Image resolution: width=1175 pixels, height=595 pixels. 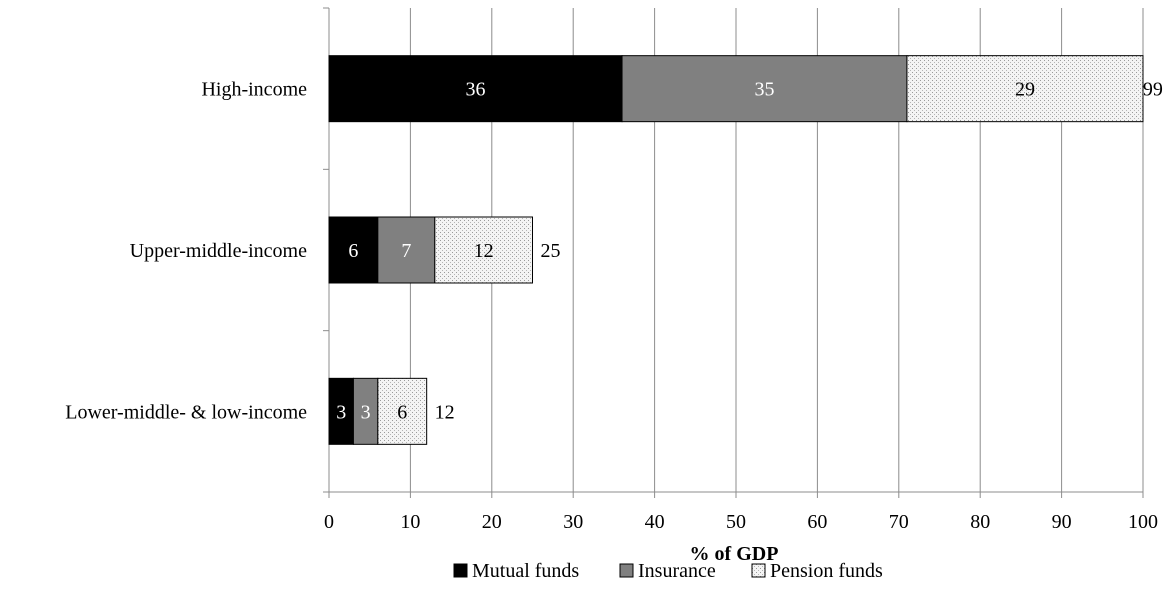 I want to click on data-label: 29, so click(x=1025, y=90).